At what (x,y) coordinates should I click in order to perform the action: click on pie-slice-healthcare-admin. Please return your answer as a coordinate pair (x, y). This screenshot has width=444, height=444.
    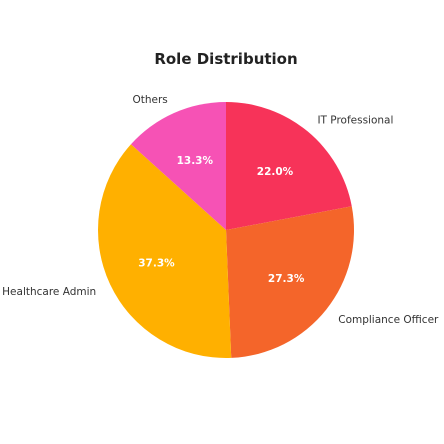
    Looking at the image, I should click on (164, 251).